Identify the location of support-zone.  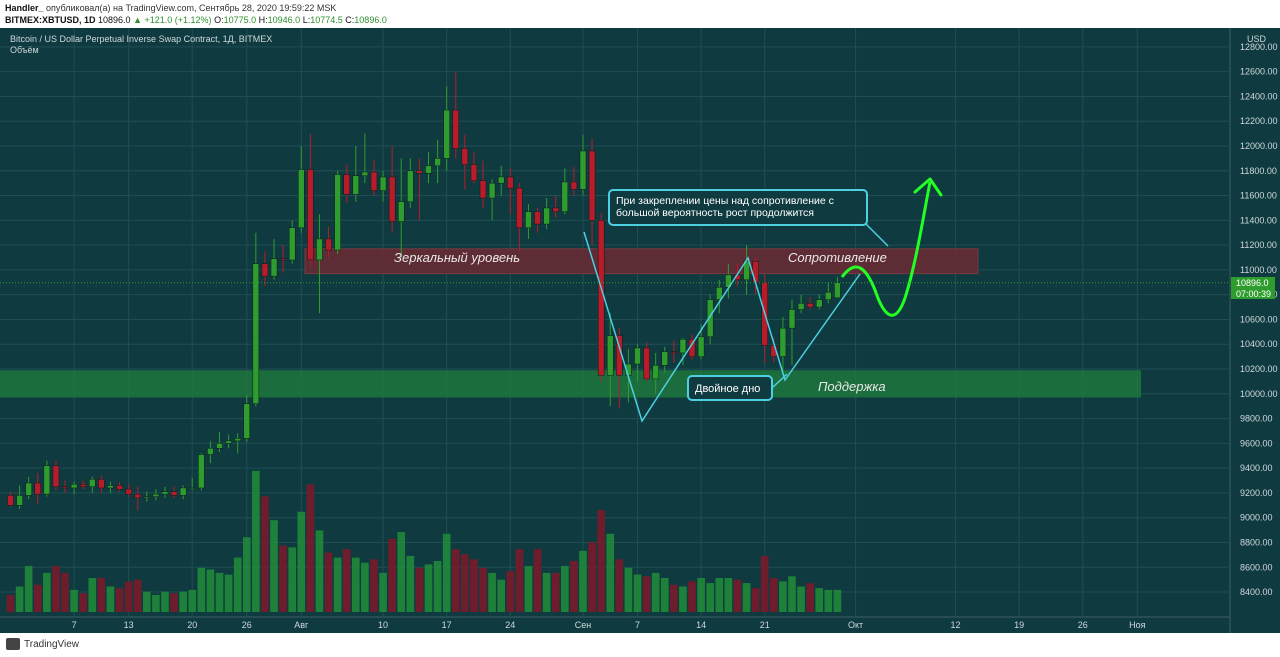
(570, 384).